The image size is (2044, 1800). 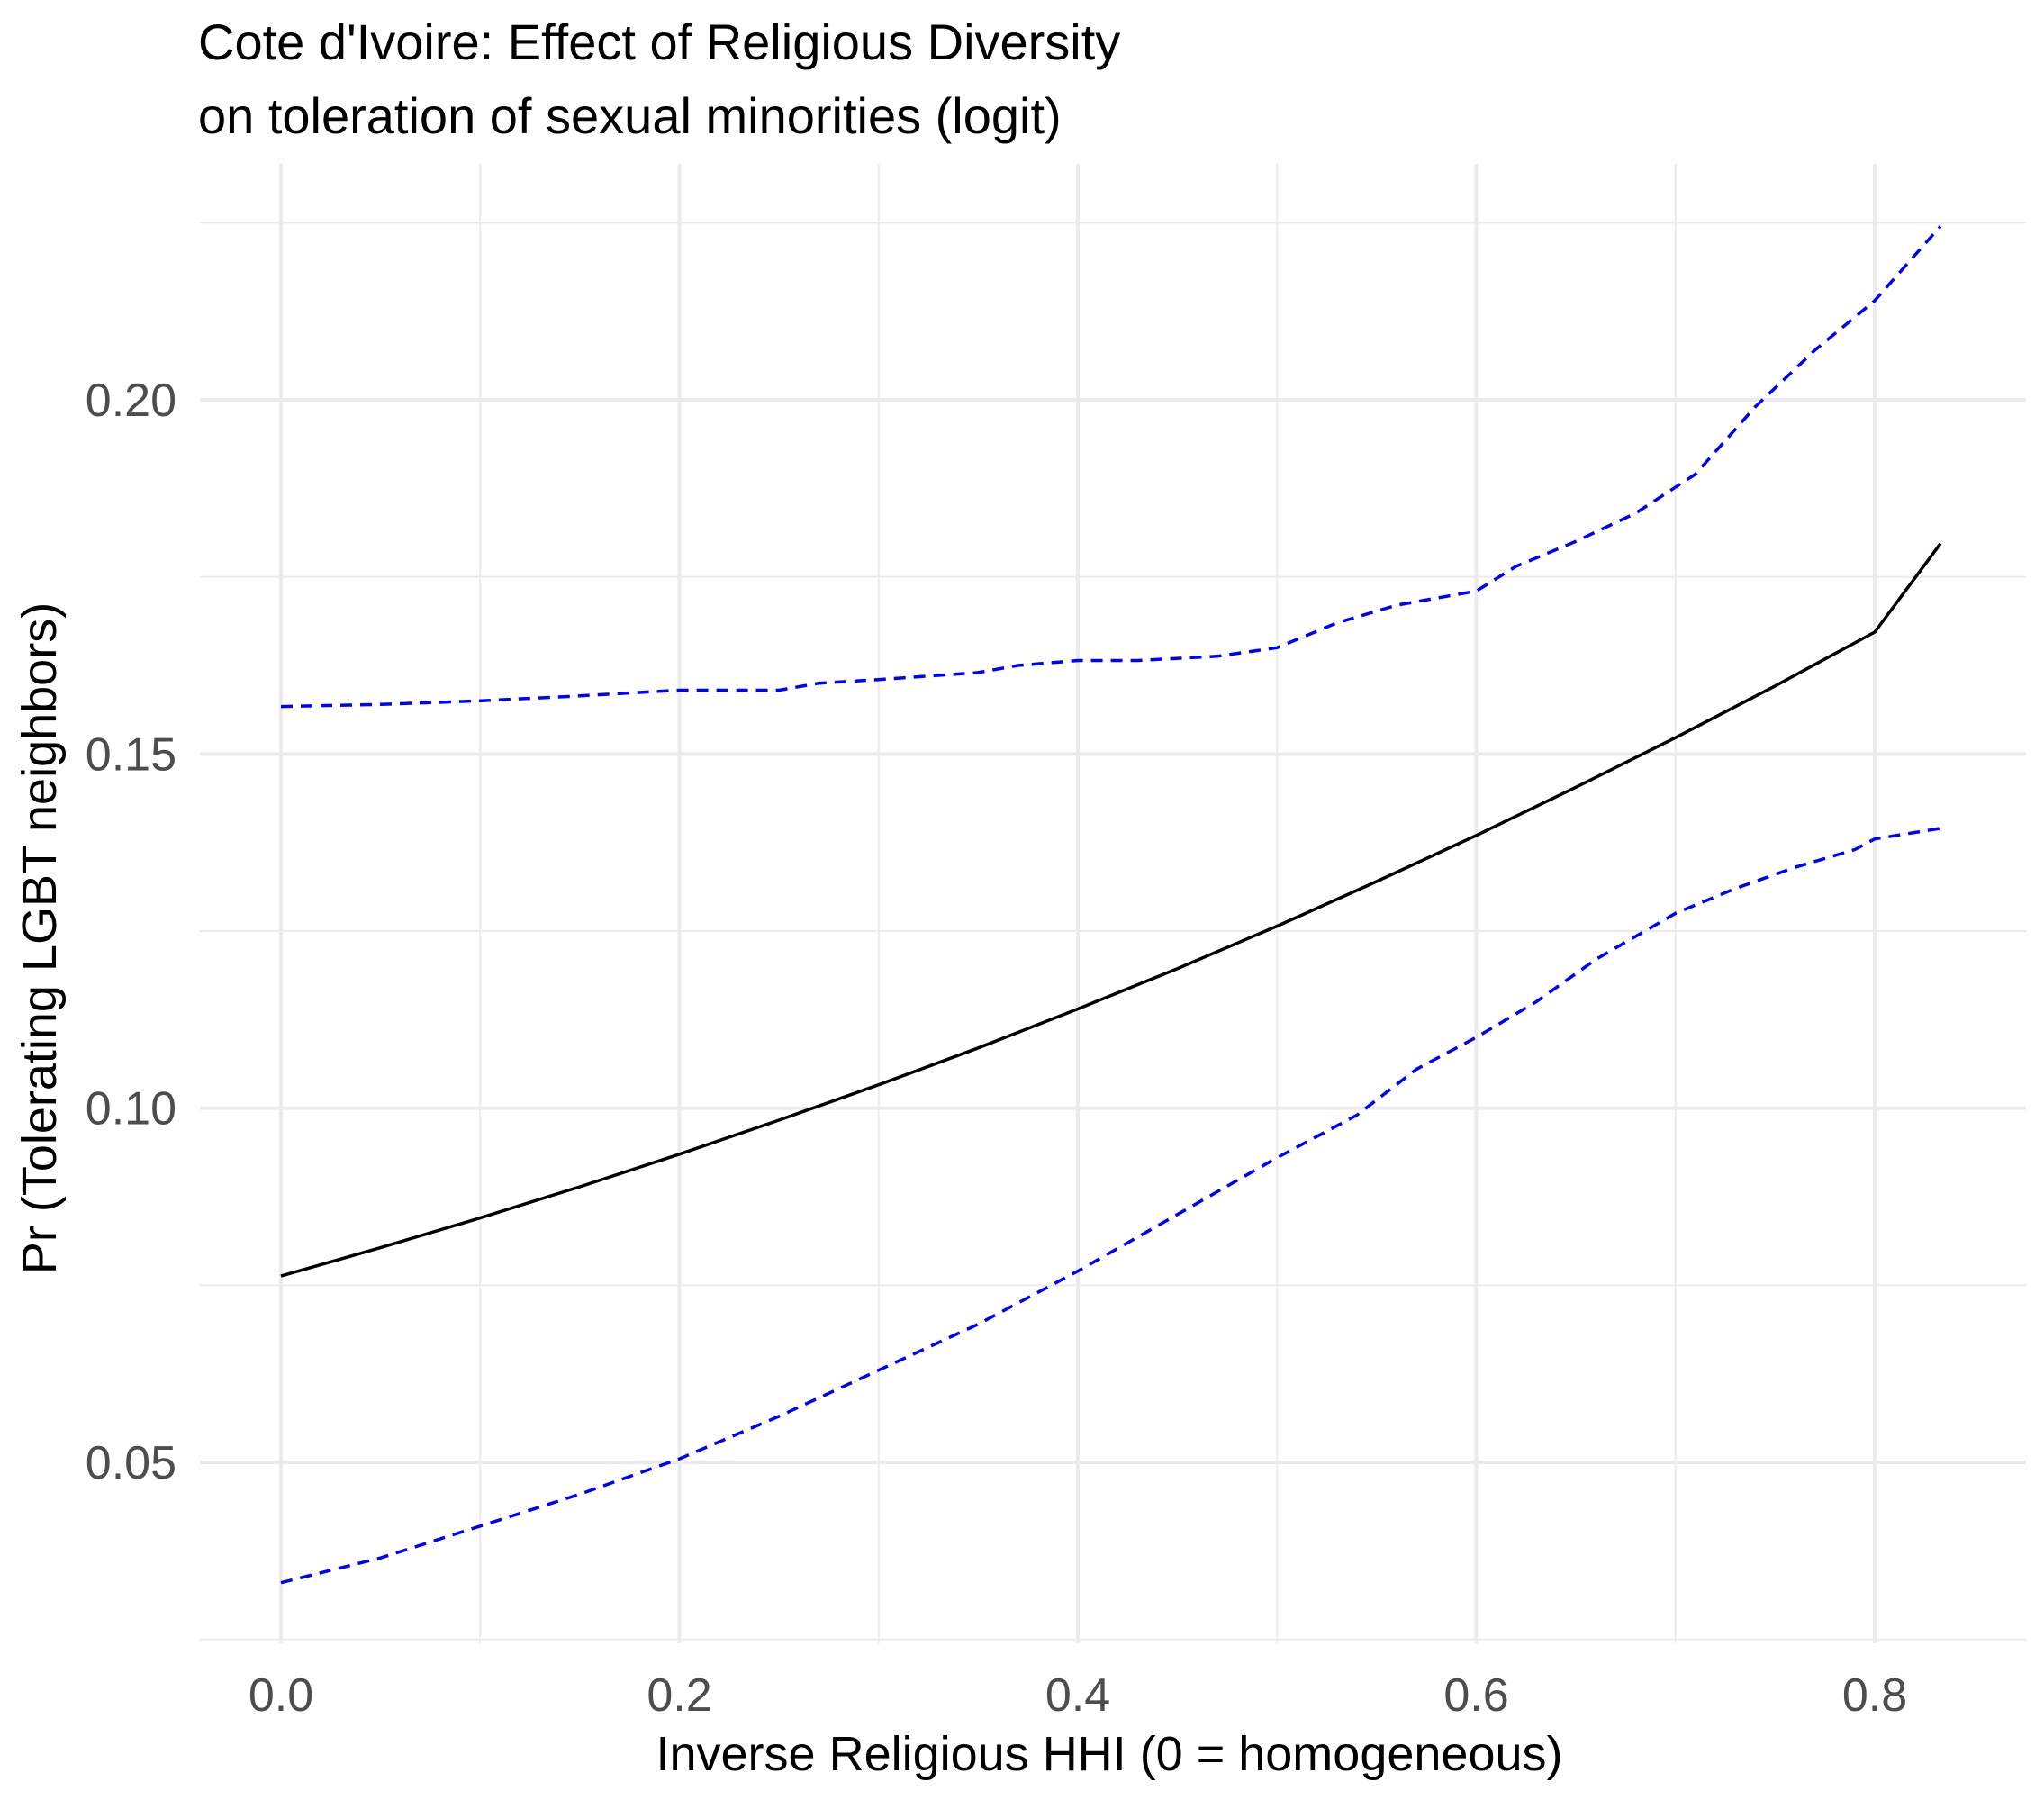 What do you see at coordinates (131, 1109) in the screenshot?
I see `y-tick-label: 0.10` at bounding box center [131, 1109].